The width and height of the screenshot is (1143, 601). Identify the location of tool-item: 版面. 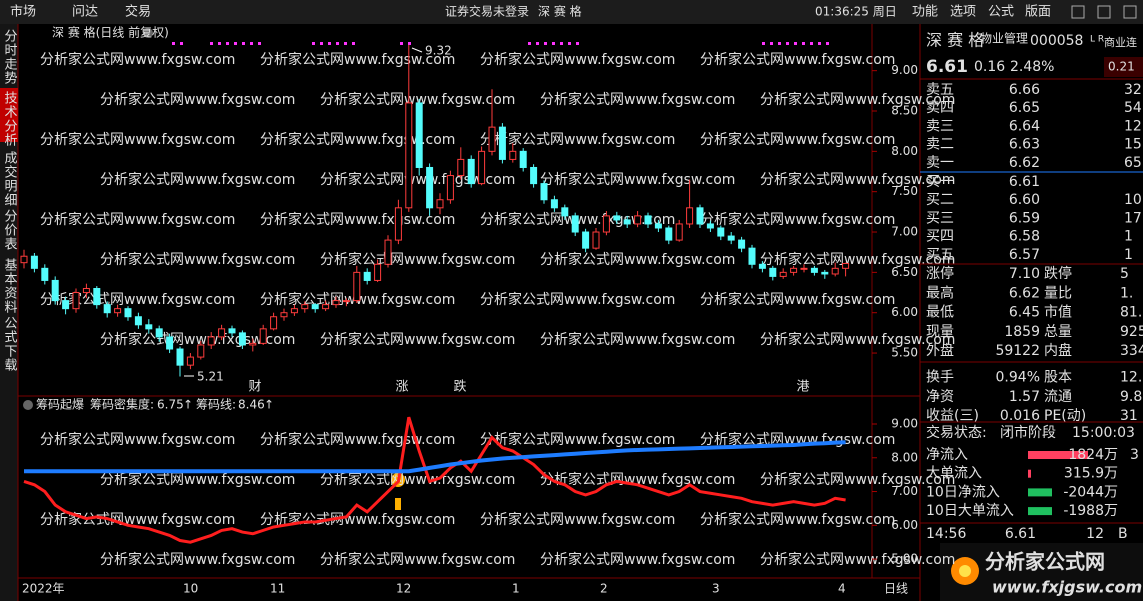
(1038, 12).